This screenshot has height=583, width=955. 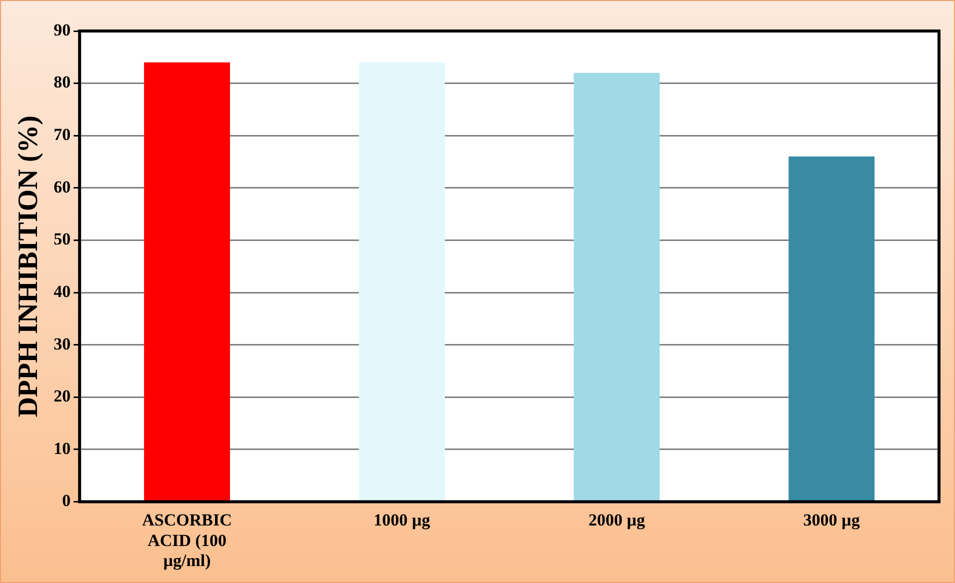 What do you see at coordinates (62, 396) in the screenshot?
I see `y-tick-label: 20` at bounding box center [62, 396].